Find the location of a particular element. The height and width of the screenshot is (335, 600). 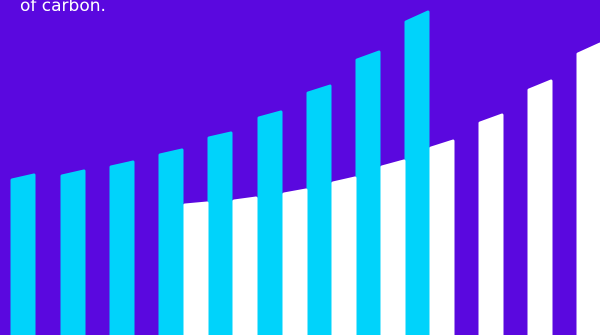

caption: of carbon. is located at coordinates (63, 8).